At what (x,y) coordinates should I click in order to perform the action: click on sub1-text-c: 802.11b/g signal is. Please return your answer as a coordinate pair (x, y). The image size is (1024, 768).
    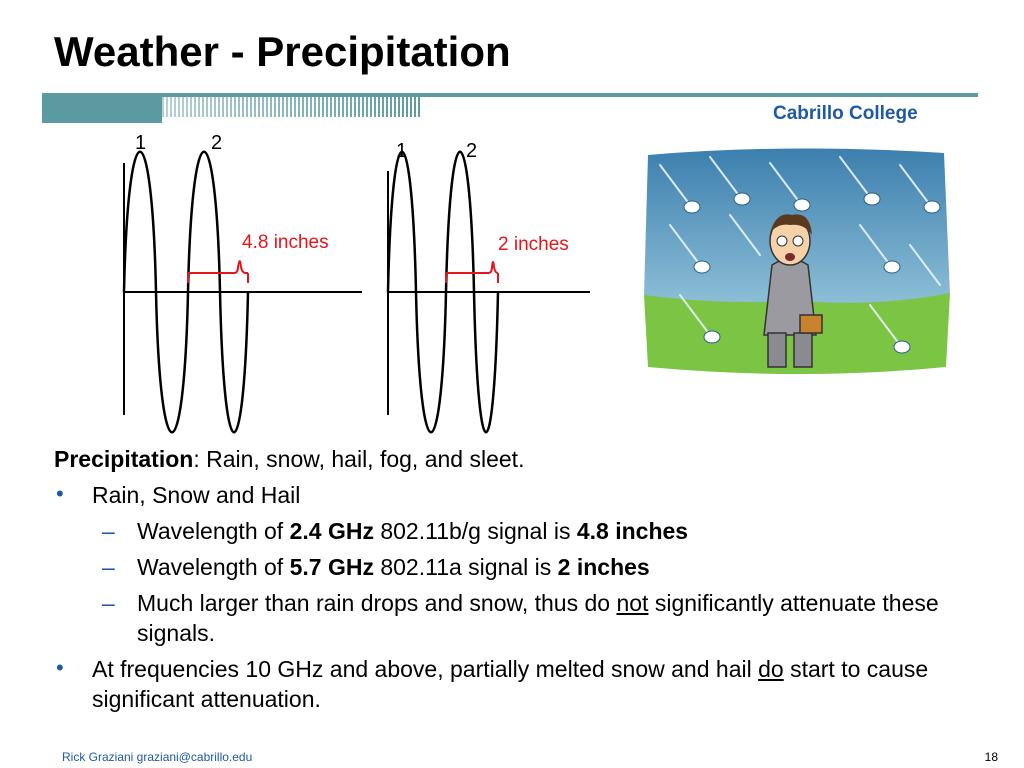
    Looking at the image, I should click on (475, 531).